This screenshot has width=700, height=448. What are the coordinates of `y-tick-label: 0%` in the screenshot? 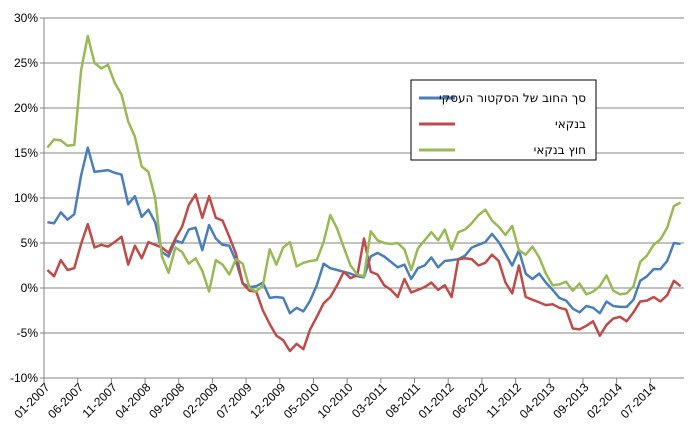 It's located at (30, 288).